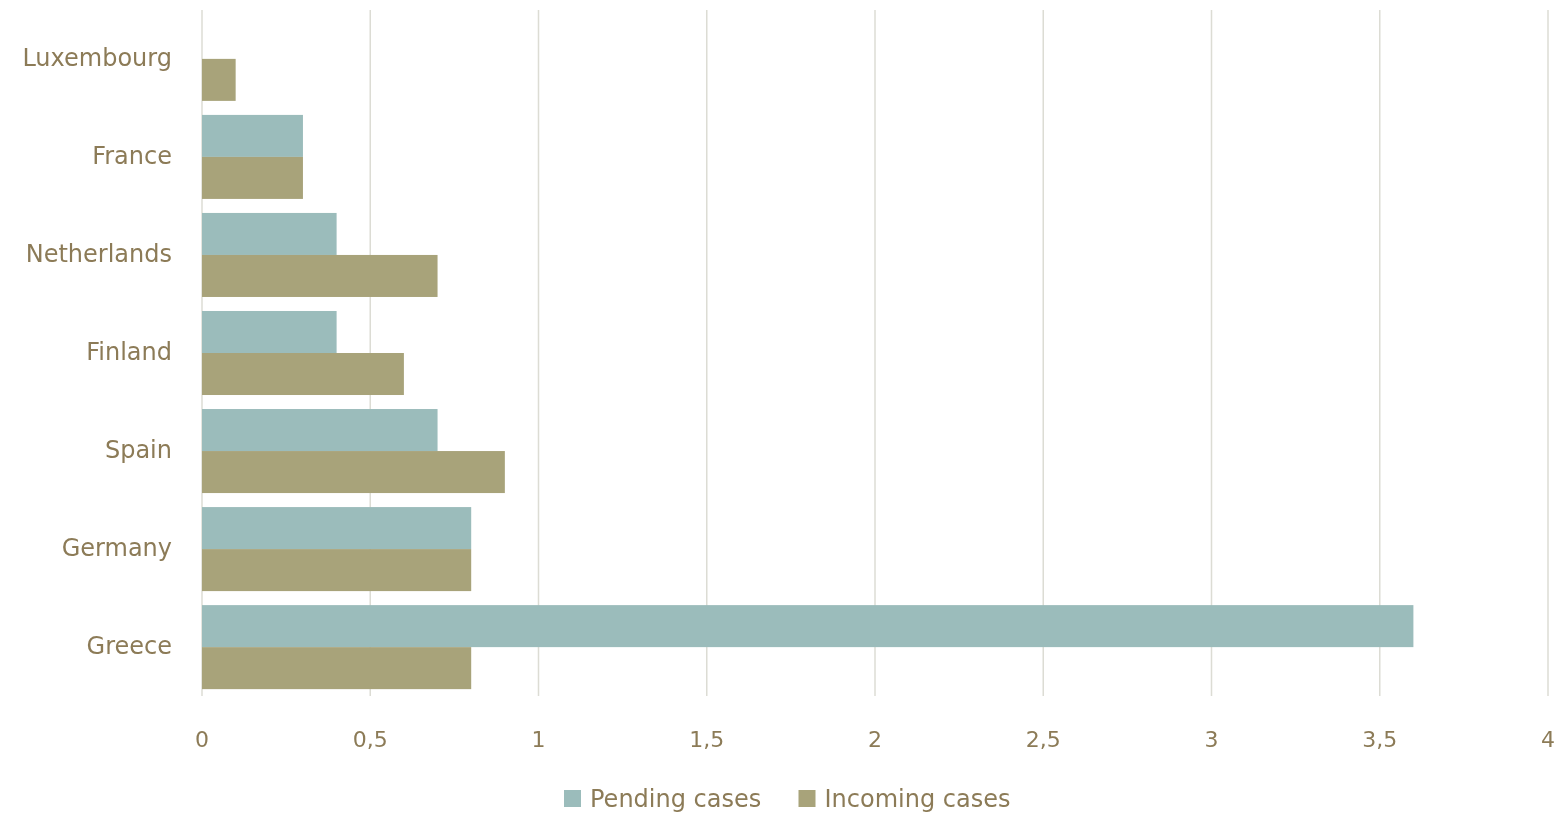 The image size is (1565, 814). What do you see at coordinates (1548, 739) in the screenshot?
I see `x-tick-label: 4` at bounding box center [1548, 739].